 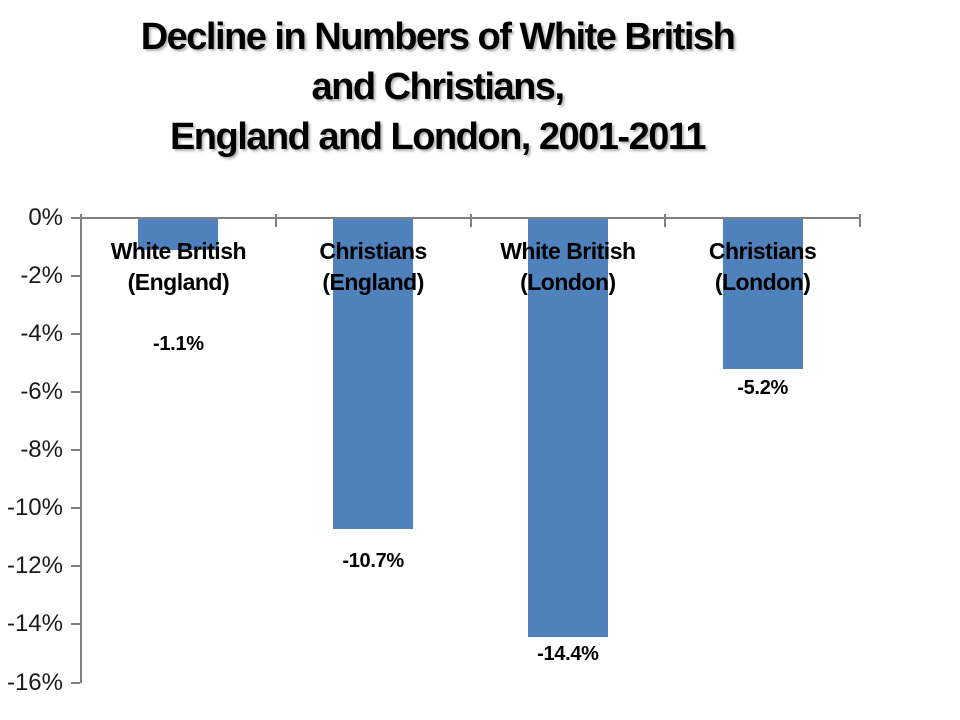 I want to click on category-label-white-british-england: White British (England), so click(x=178, y=267).